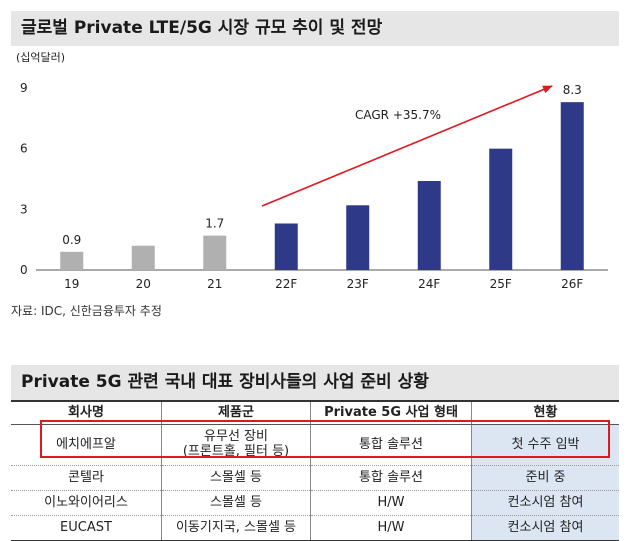 Image resolution: width=630 pixels, height=541 pixels. What do you see at coordinates (86, 445) in the screenshot?
I see `company-cell: 에치에프알` at bounding box center [86, 445].